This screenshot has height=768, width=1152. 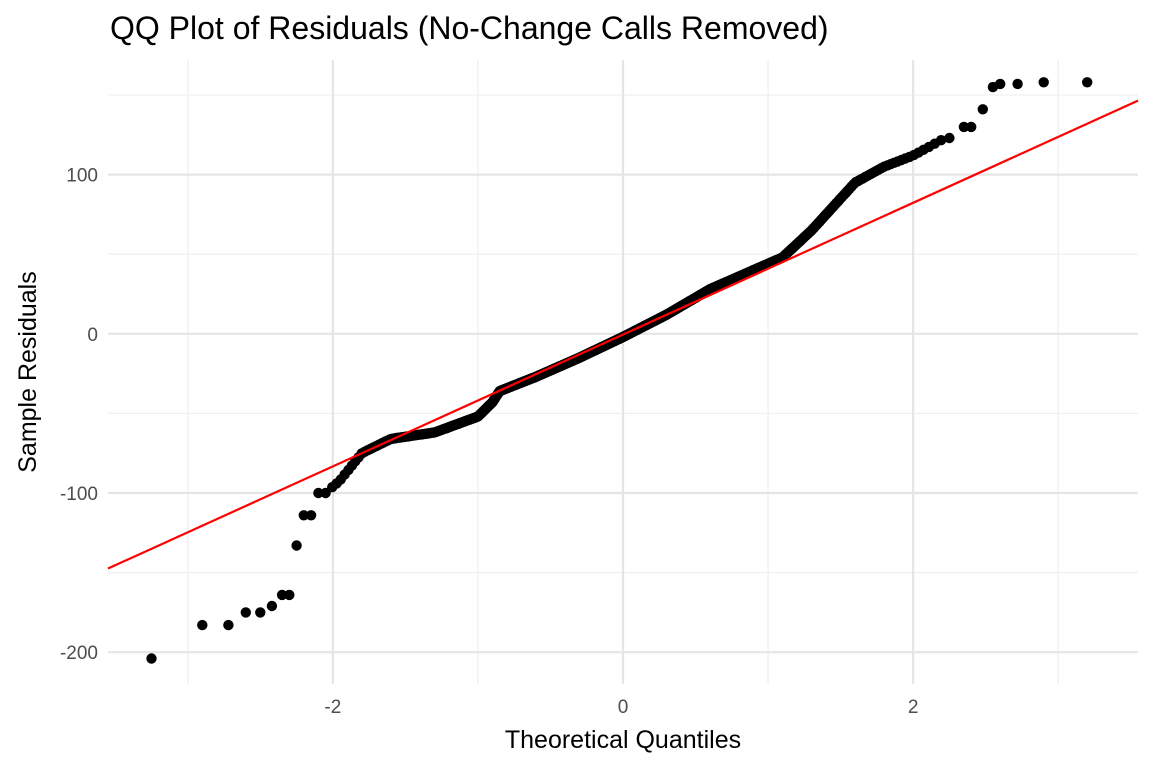 I want to click on y-axis-ticks: -200 -100 0 100, so click(x=79, y=415).